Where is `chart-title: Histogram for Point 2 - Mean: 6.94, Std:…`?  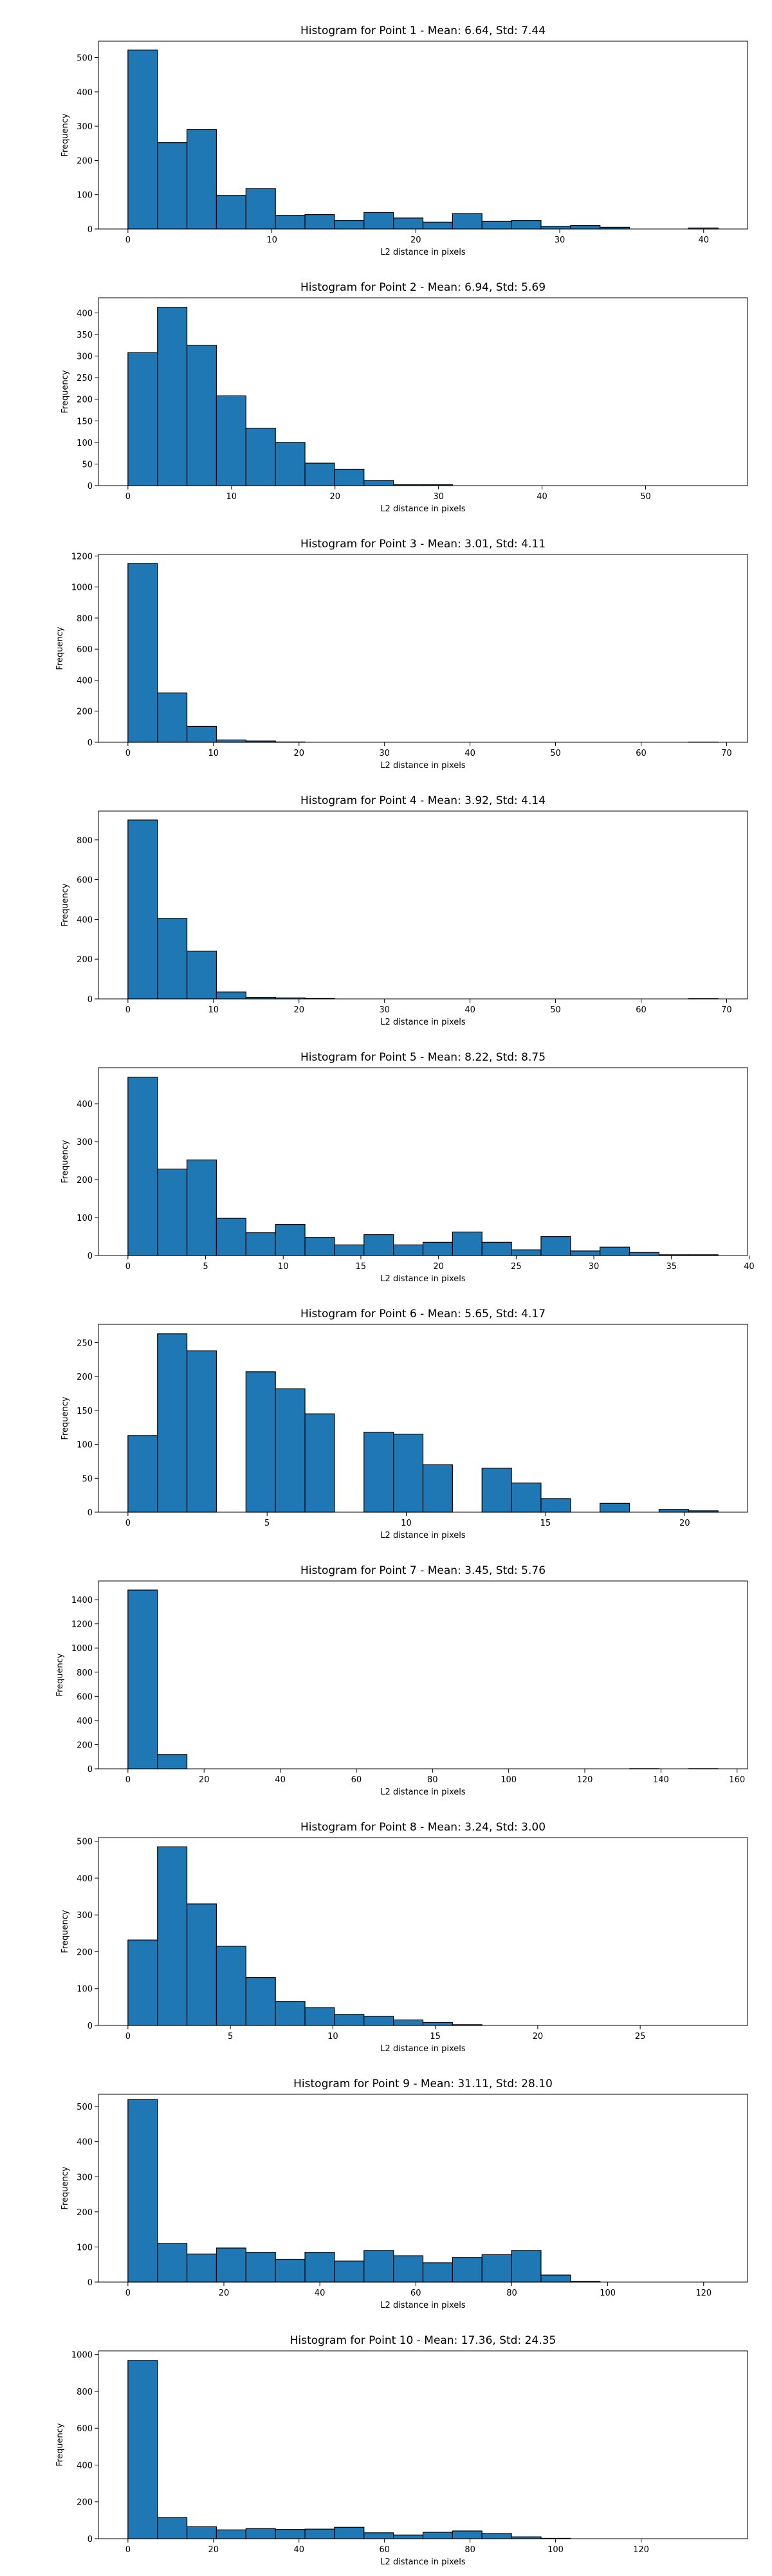 chart-title: Histogram for Point 2 - Mean: 6.94, Std:… is located at coordinates (423, 287).